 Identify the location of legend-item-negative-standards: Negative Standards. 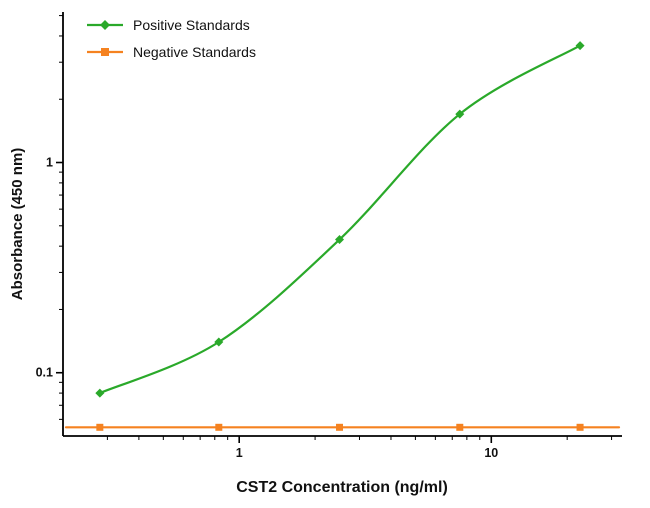
(171, 52).